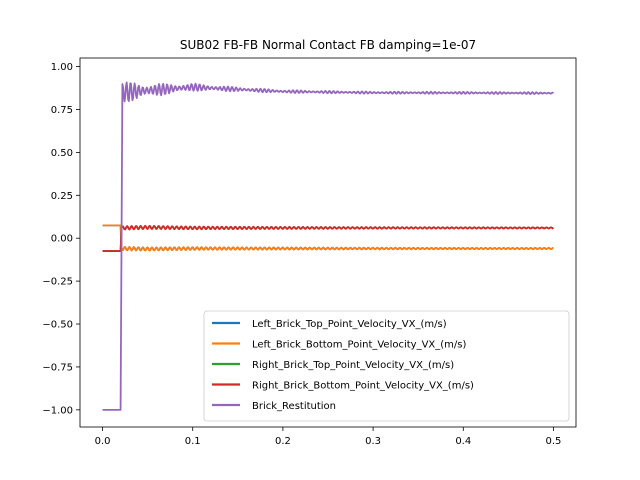 The image size is (640, 480). I want to click on y-tick-label: −0.25, so click(57, 282).